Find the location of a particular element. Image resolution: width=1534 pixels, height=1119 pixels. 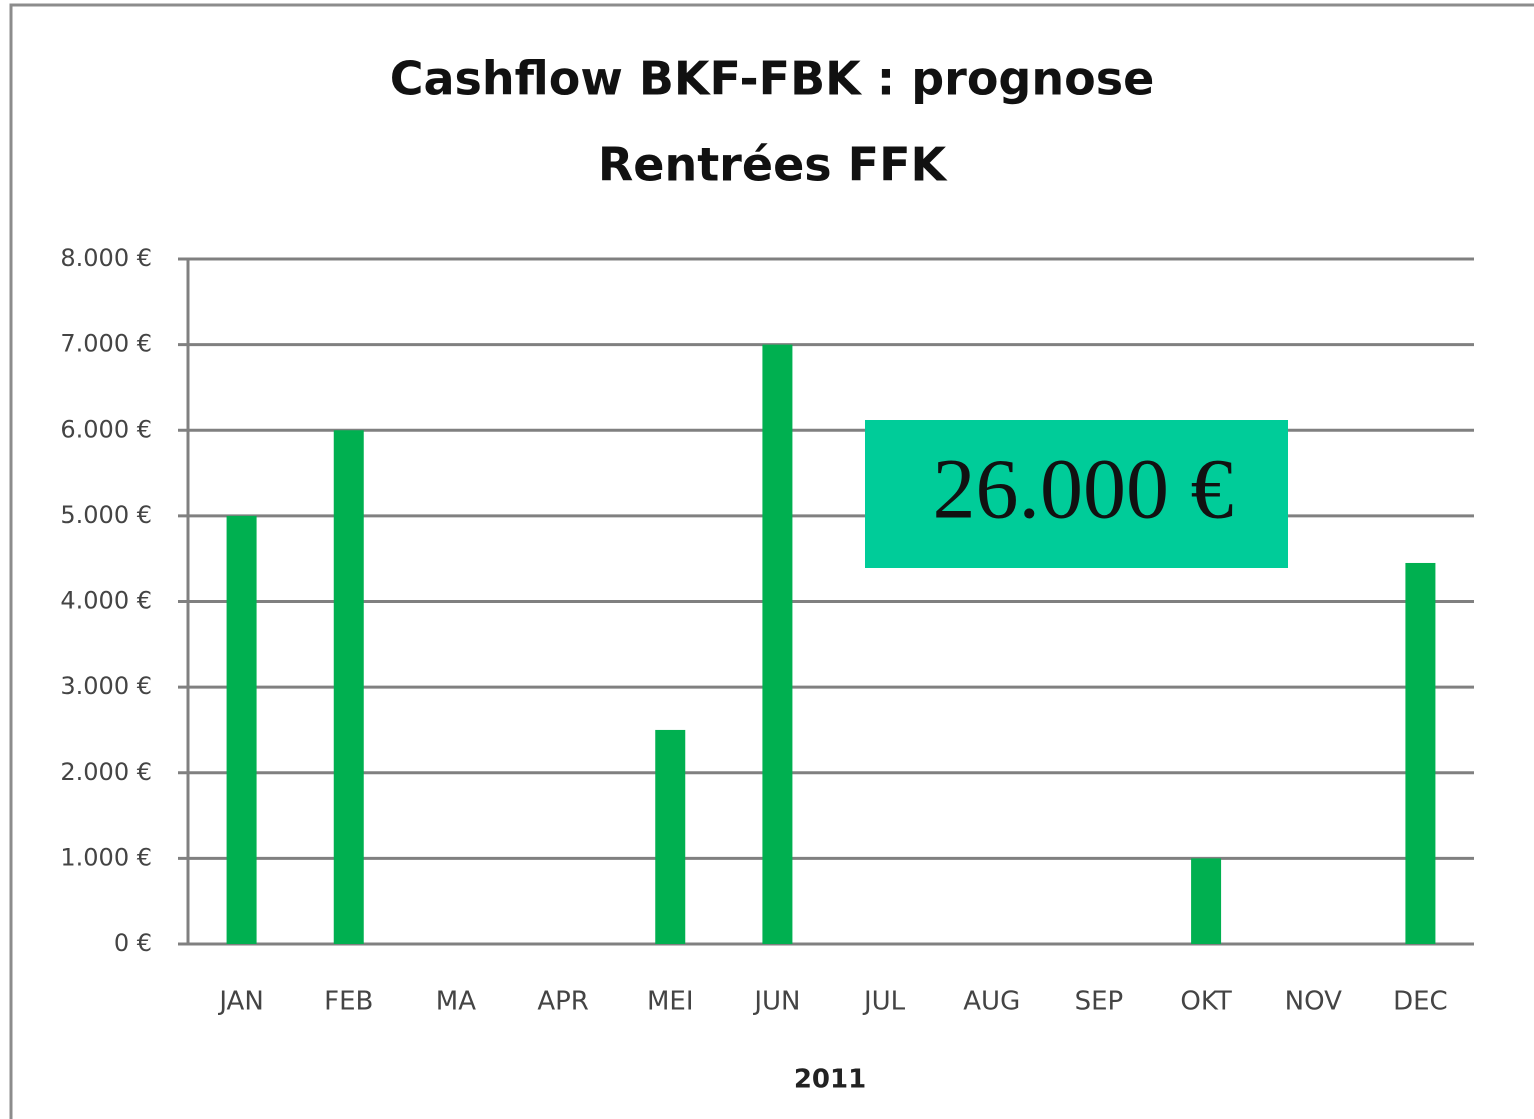

y-tick-label: 6.000 € is located at coordinates (106, 429).